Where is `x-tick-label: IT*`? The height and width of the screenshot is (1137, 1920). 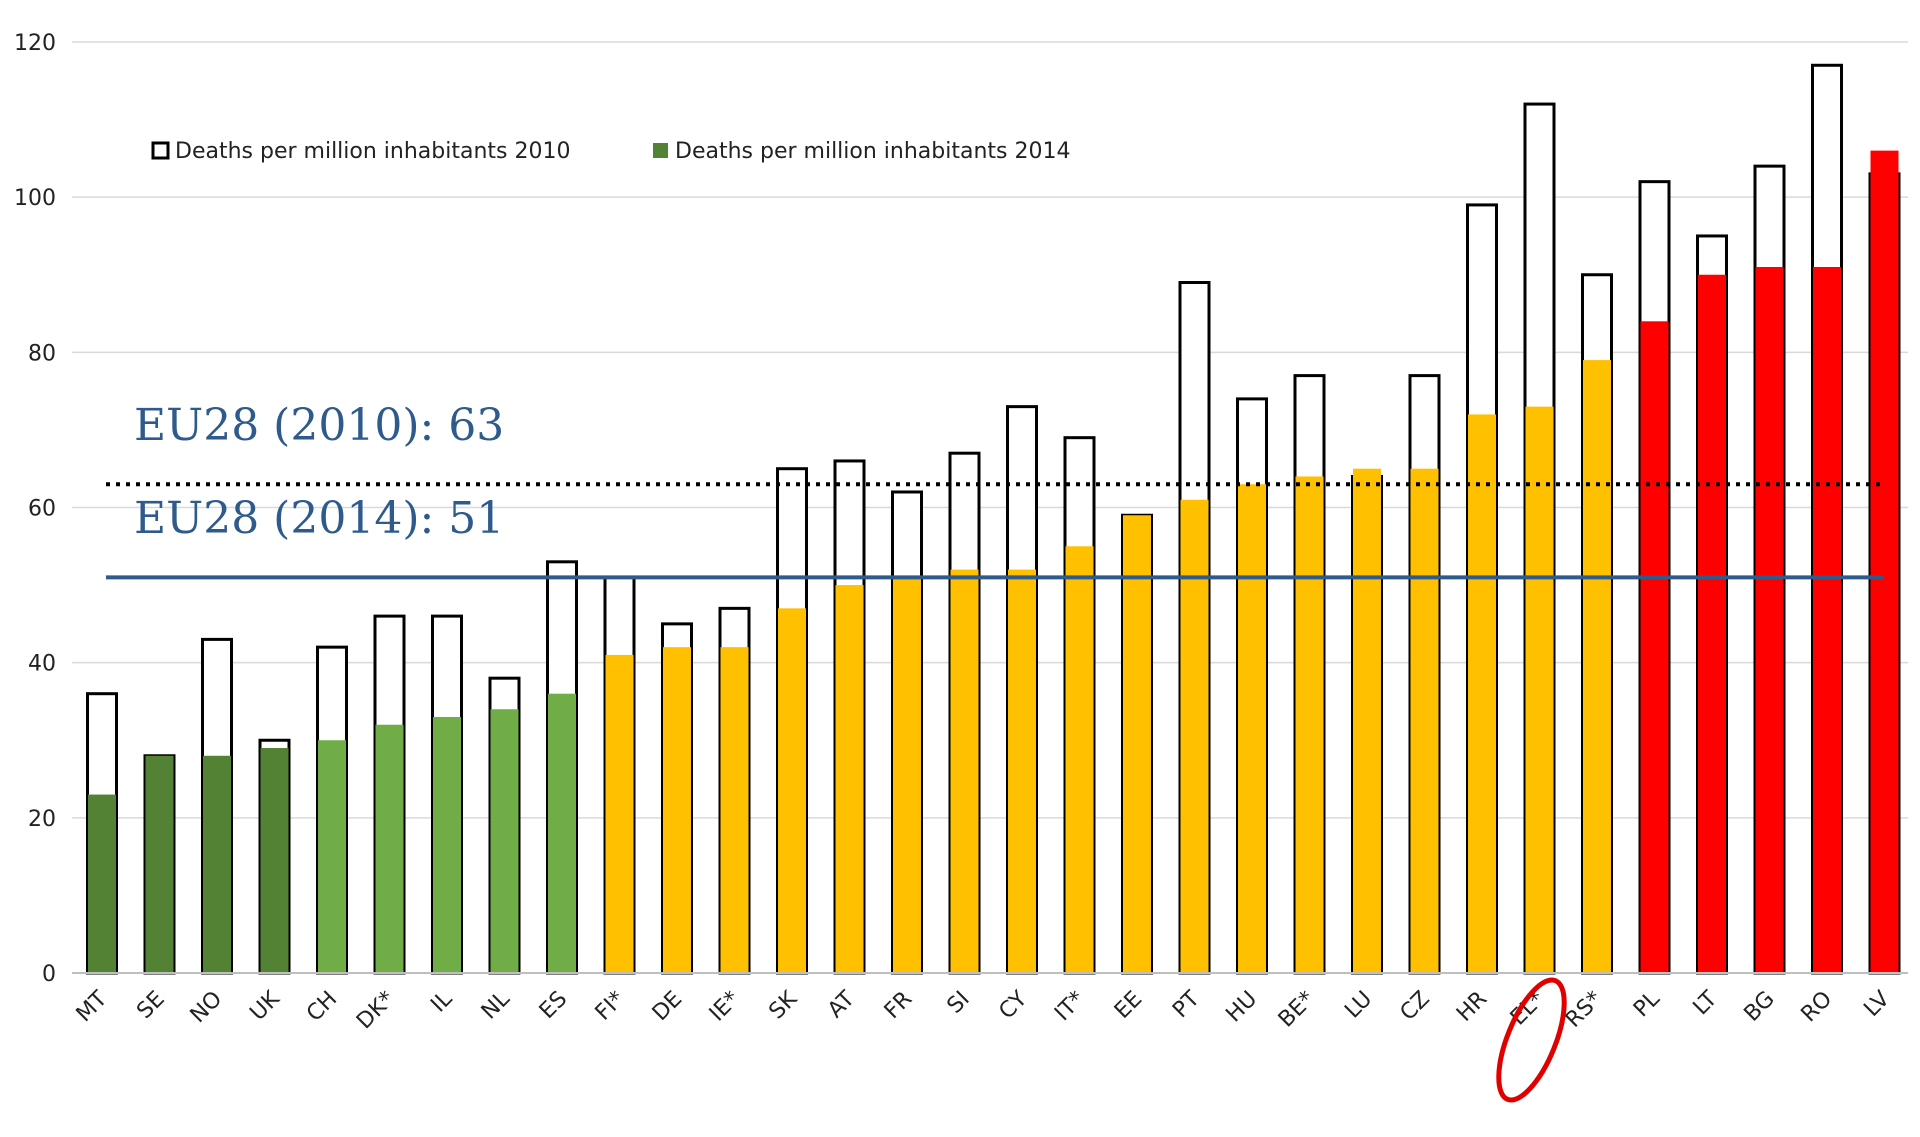
x-tick-label: IT* is located at coordinates (1070, 1007).